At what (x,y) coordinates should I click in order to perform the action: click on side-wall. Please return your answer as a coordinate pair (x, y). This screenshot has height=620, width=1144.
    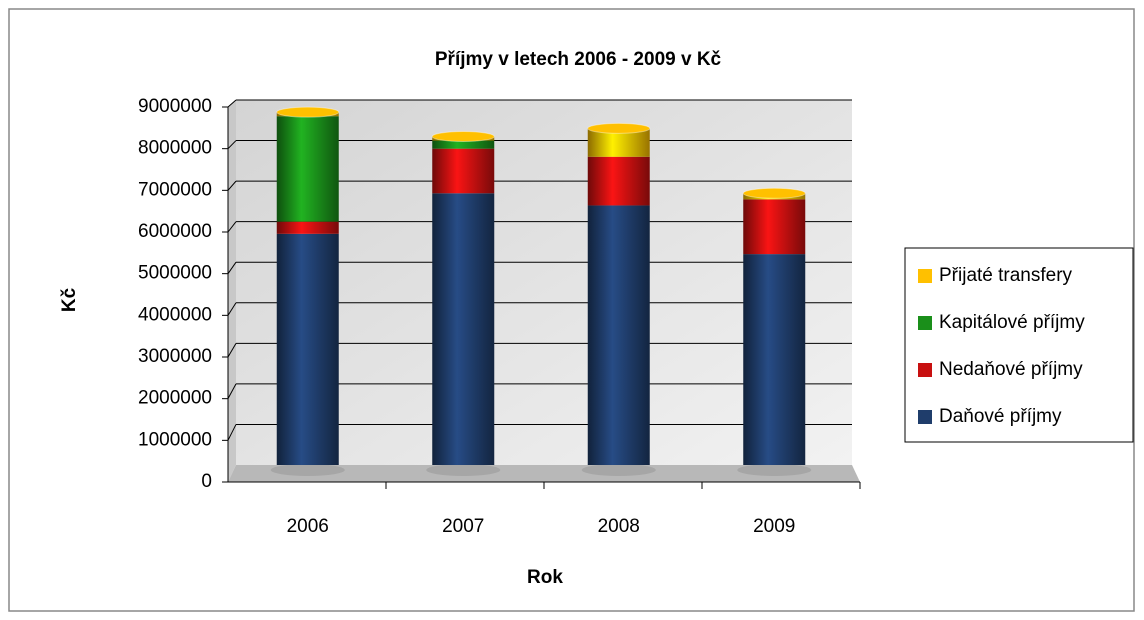
    Looking at the image, I should click on (232, 291).